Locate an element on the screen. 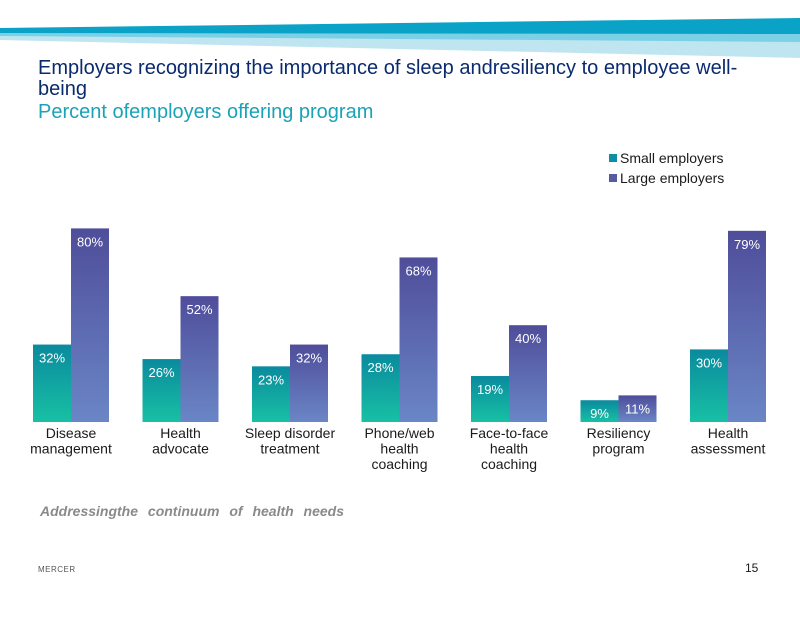 The image size is (800, 618). data-label-small-4: 19% is located at coordinates (490, 389).